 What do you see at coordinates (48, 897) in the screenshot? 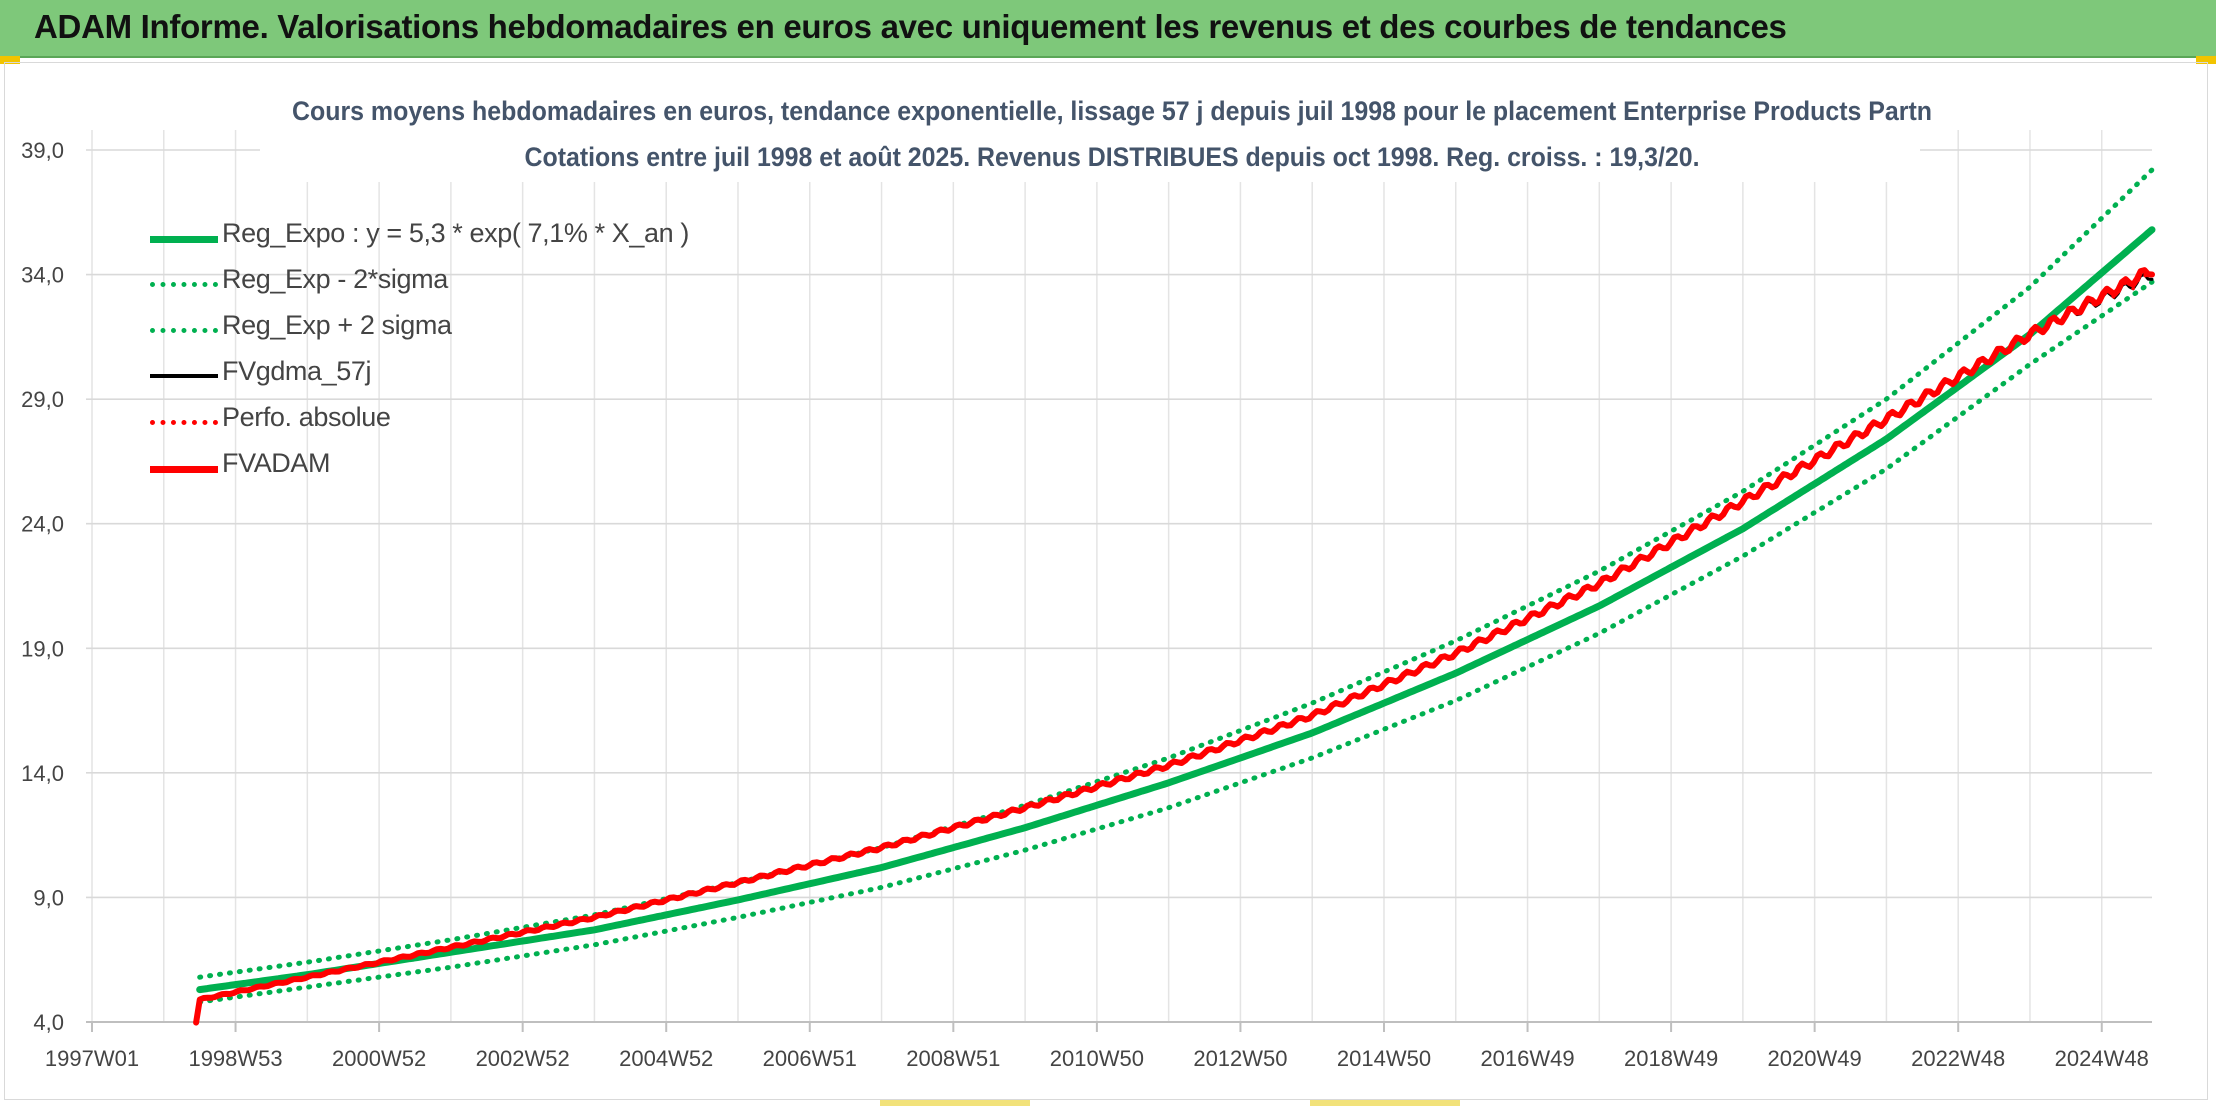
I see `y-tick-label: 9,0` at bounding box center [48, 897].